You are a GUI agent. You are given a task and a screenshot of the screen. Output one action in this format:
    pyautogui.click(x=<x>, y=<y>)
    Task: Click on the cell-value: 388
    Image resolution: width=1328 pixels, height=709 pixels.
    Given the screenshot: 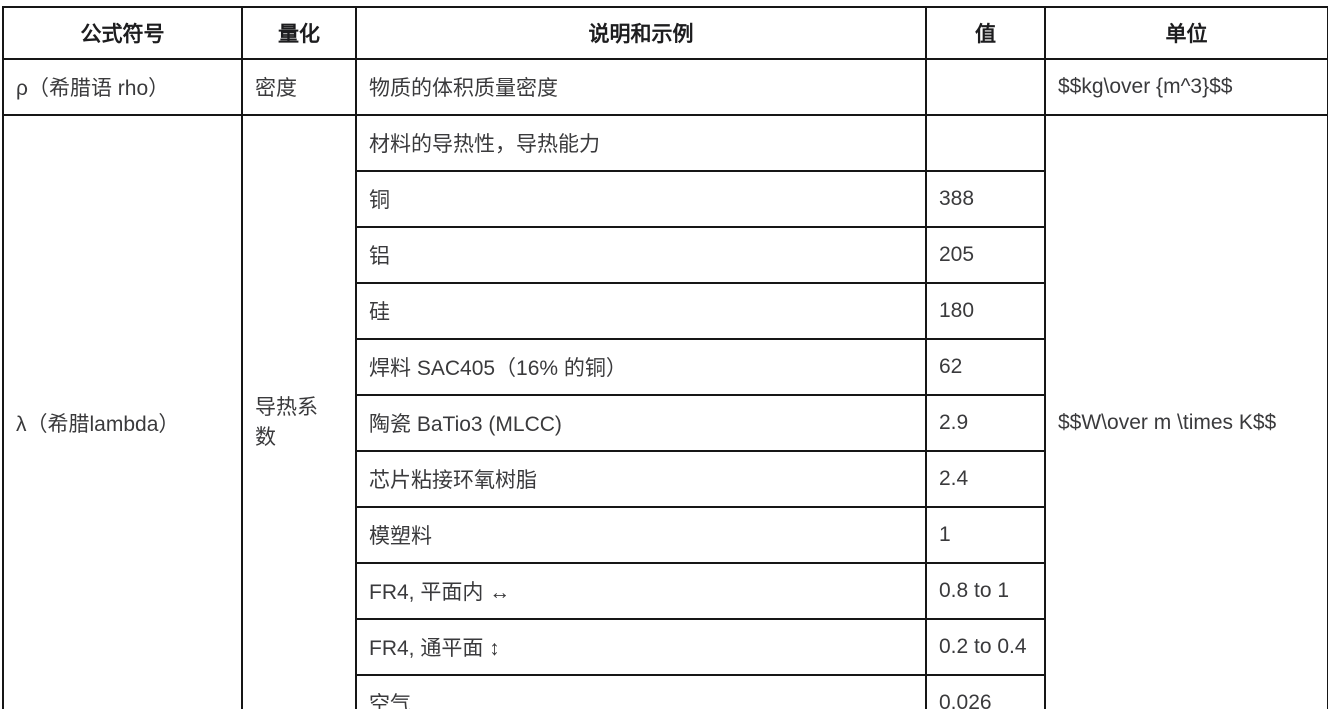 What is the action you would take?
    pyautogui.click(x=985, y=199)
    